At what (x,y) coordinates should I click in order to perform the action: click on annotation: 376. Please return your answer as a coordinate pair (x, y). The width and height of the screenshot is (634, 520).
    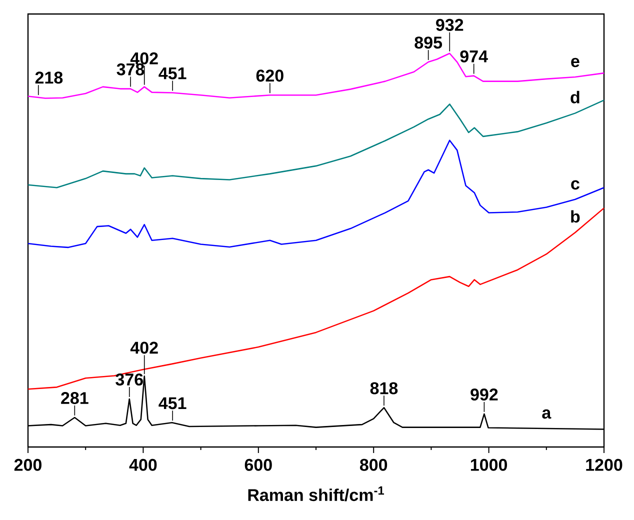
    Looking at the image, I should click on (129, 380).